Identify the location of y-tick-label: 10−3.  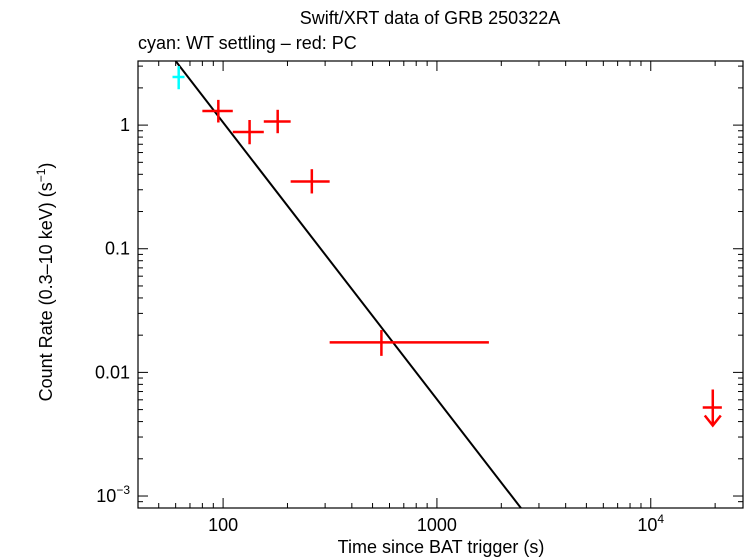
(113, 494).